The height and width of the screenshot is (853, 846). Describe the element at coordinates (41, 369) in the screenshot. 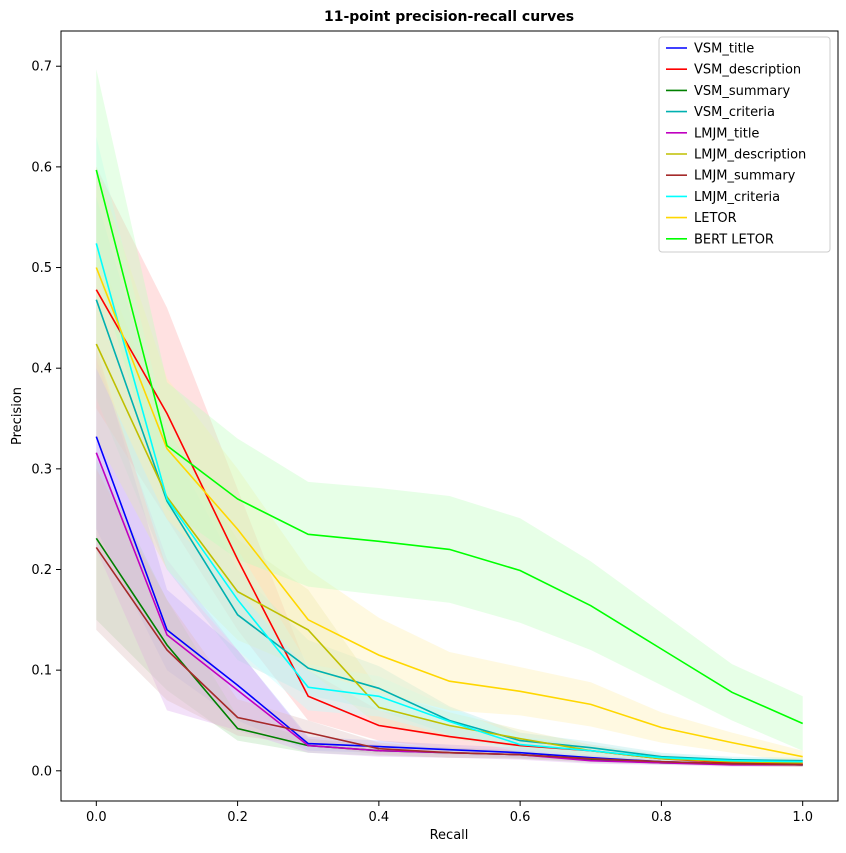

I see `y-tick-label: 0.4` at that location.